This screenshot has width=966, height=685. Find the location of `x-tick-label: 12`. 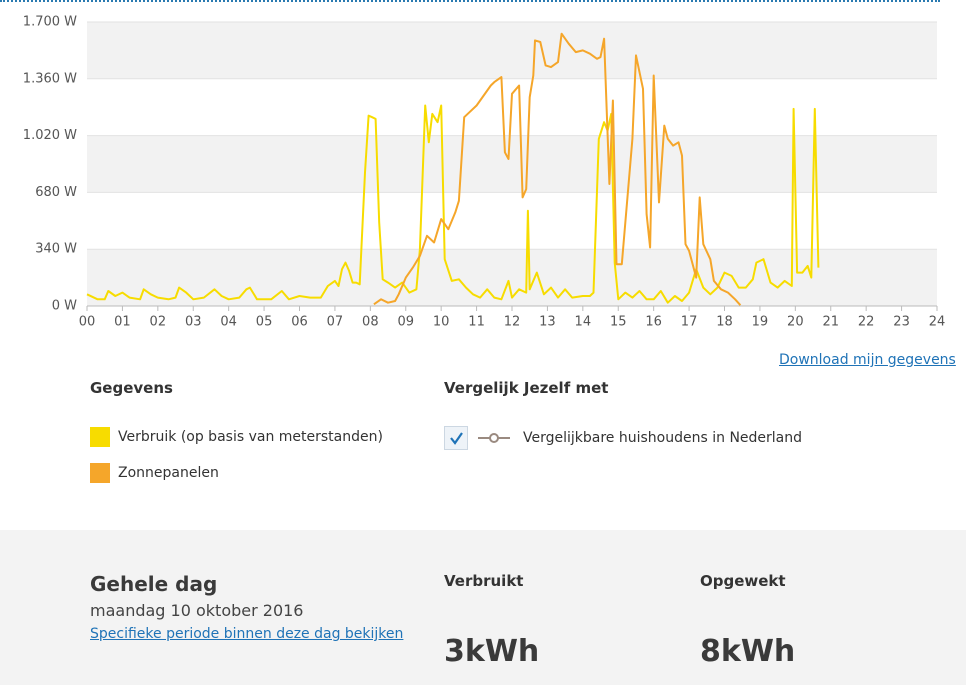

x-tick-label: 12 is located at coordinates (512, 322).